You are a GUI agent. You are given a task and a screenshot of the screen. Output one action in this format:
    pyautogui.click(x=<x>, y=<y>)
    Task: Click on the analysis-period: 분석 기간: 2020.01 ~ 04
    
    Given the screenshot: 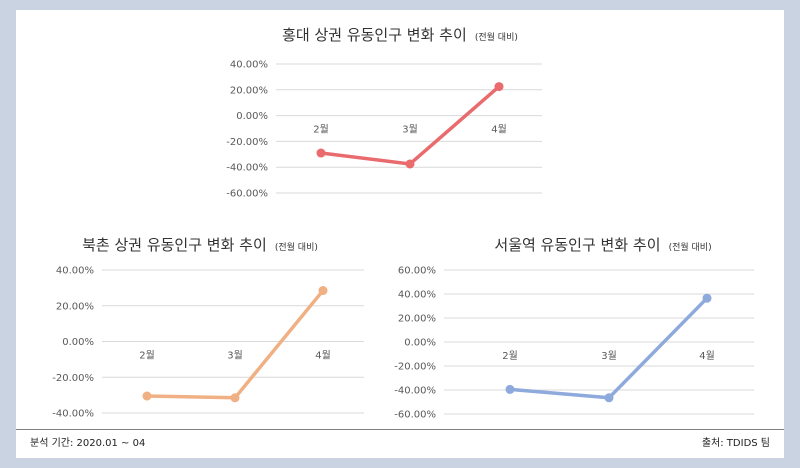 What is the action you would take?
    pyautogui.click(x=88, y=443)
    